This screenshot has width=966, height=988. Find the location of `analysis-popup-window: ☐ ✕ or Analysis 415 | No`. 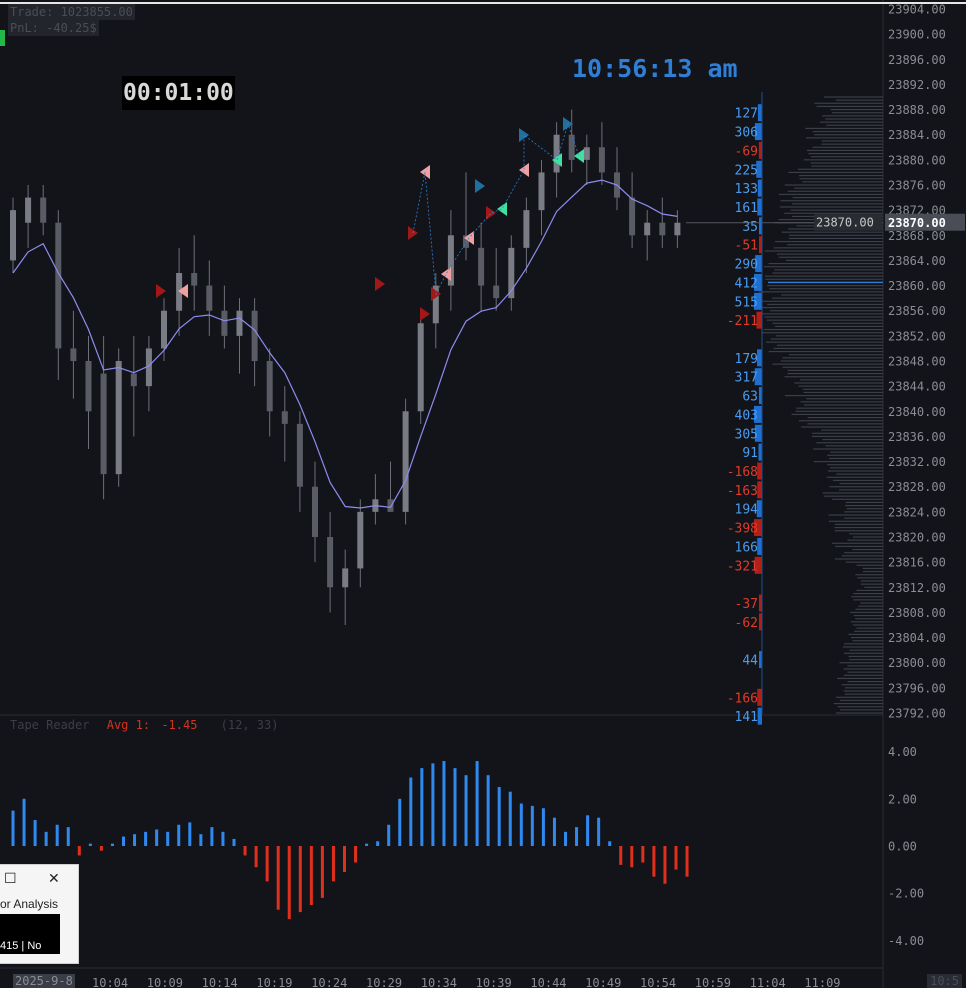

analysis-popup-window: ☐ ✕ or Analysis 415 | No is located at coordinates (39, 914).